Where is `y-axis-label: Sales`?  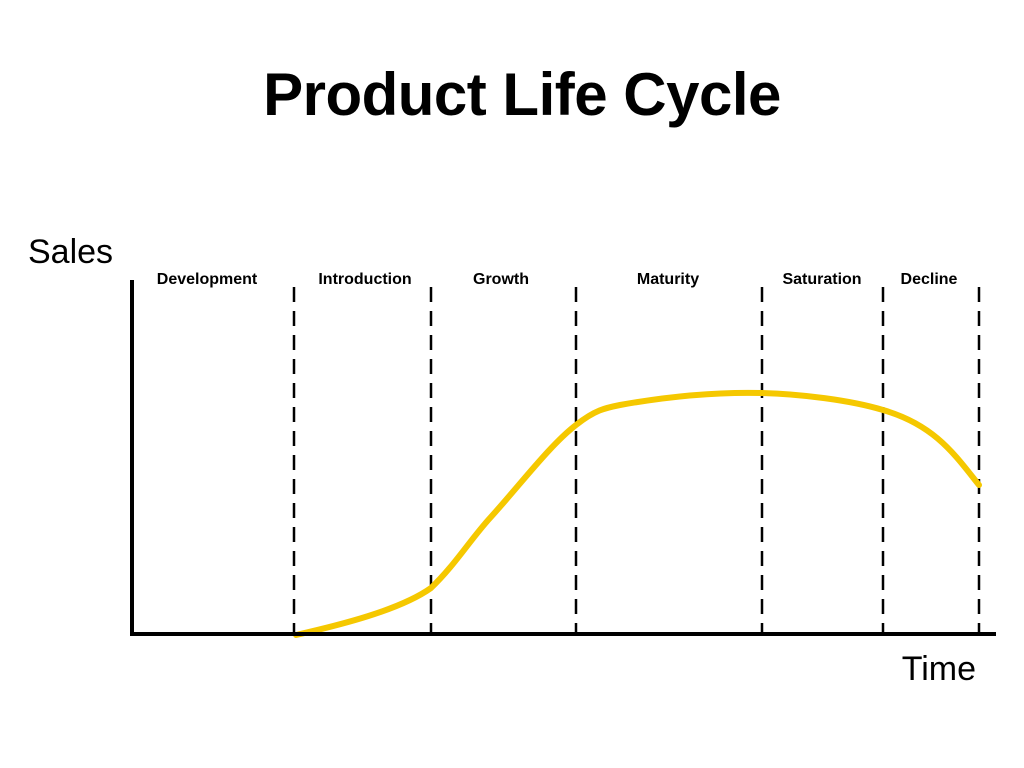 y-axis-label: Sales is located at coordinates (70, 252).